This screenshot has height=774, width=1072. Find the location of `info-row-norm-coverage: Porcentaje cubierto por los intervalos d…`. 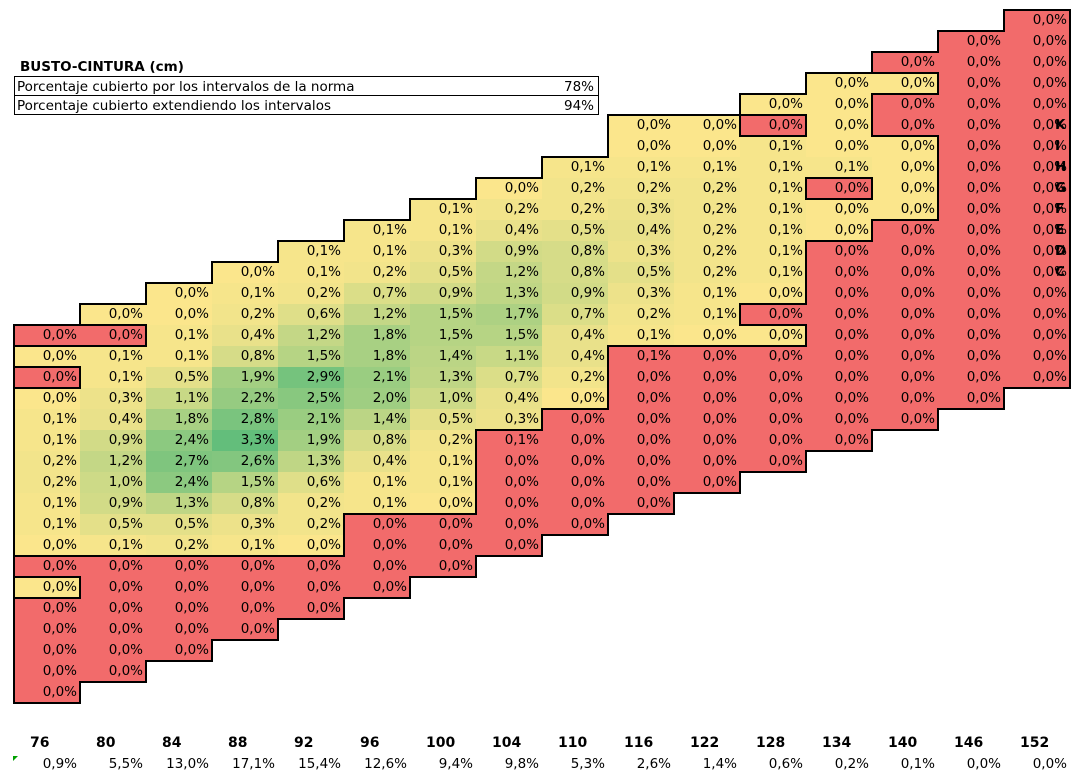

info-row-norm-coverage: Porcentaje cubierto por los intervalos d… is located at coordinates (306, 86).